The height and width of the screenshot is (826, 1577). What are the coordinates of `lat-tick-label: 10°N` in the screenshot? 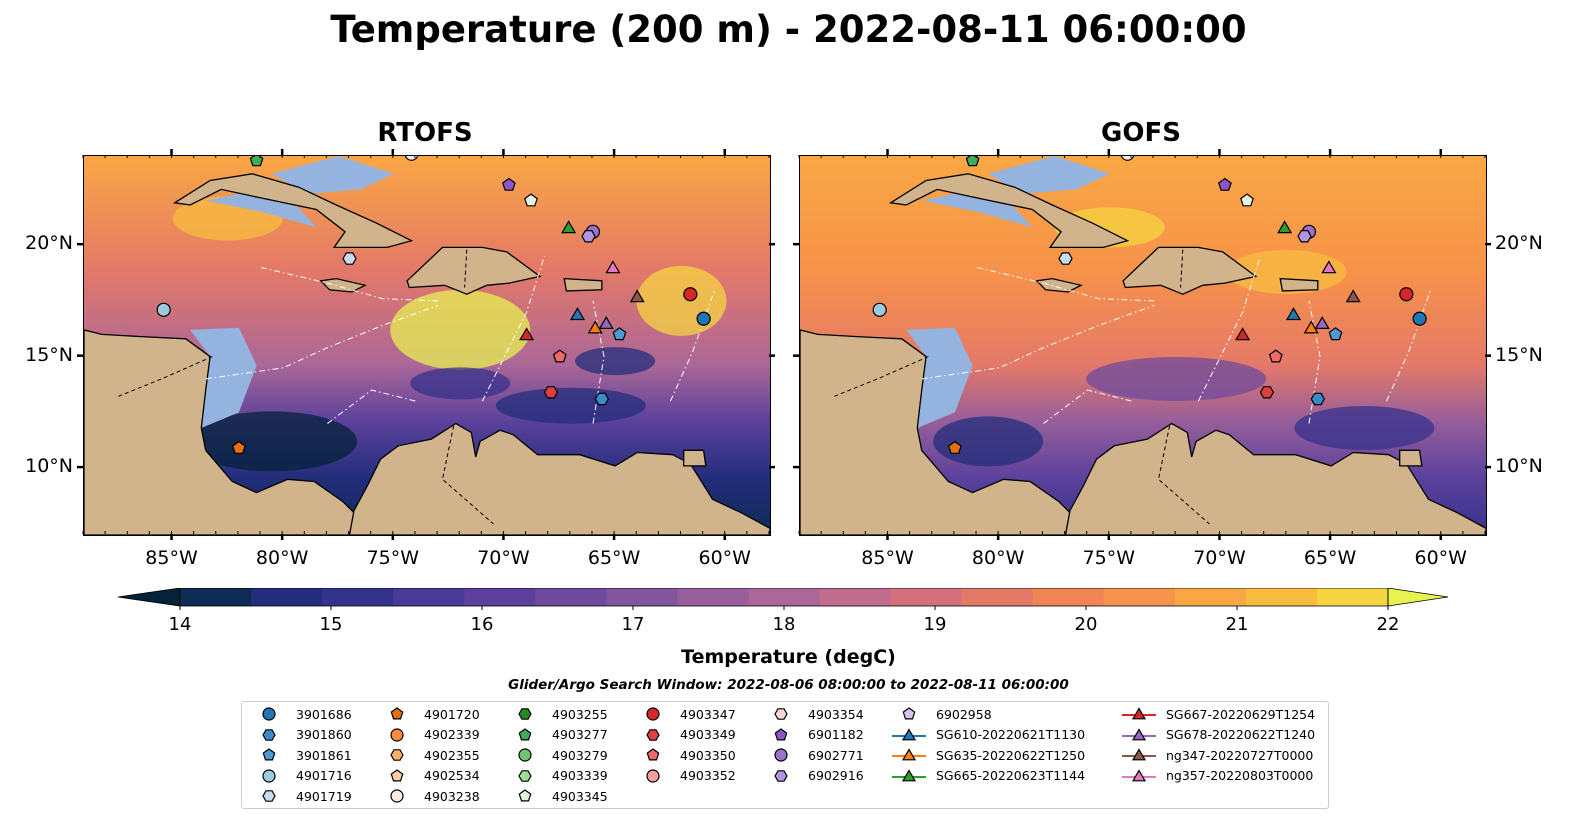 It's located at (1519, 466).